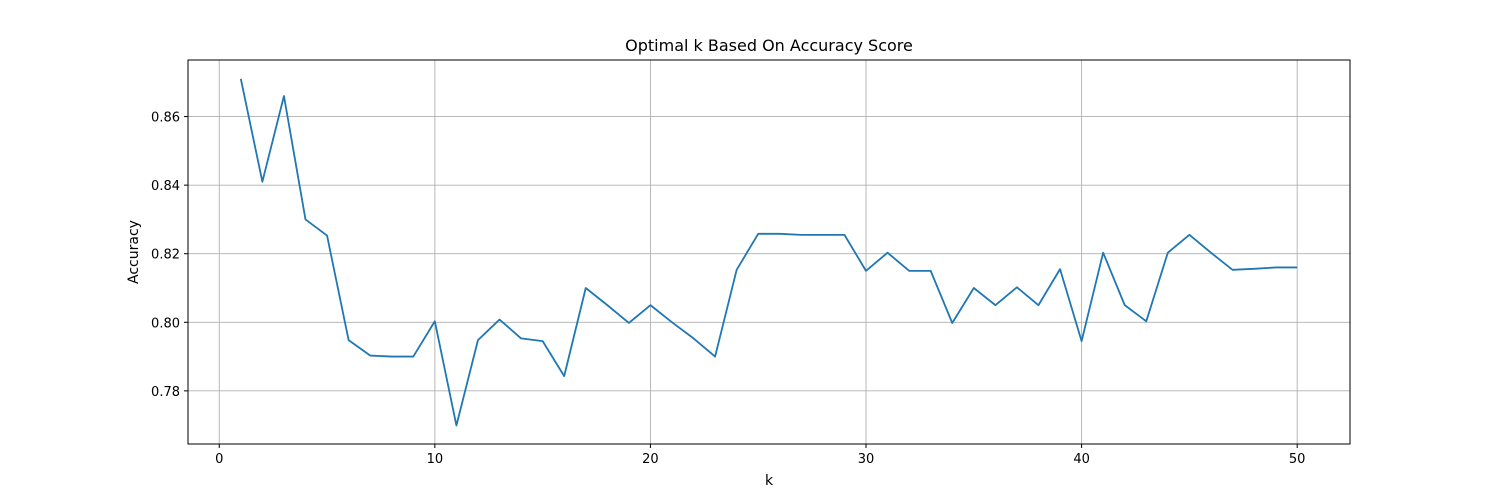 The height and width of the screenshot is (500, 1500). What do you see at coordinates (650, 459) in the screenshot?
I see `x-tick-label: 20` at bounding box center [650, 459].